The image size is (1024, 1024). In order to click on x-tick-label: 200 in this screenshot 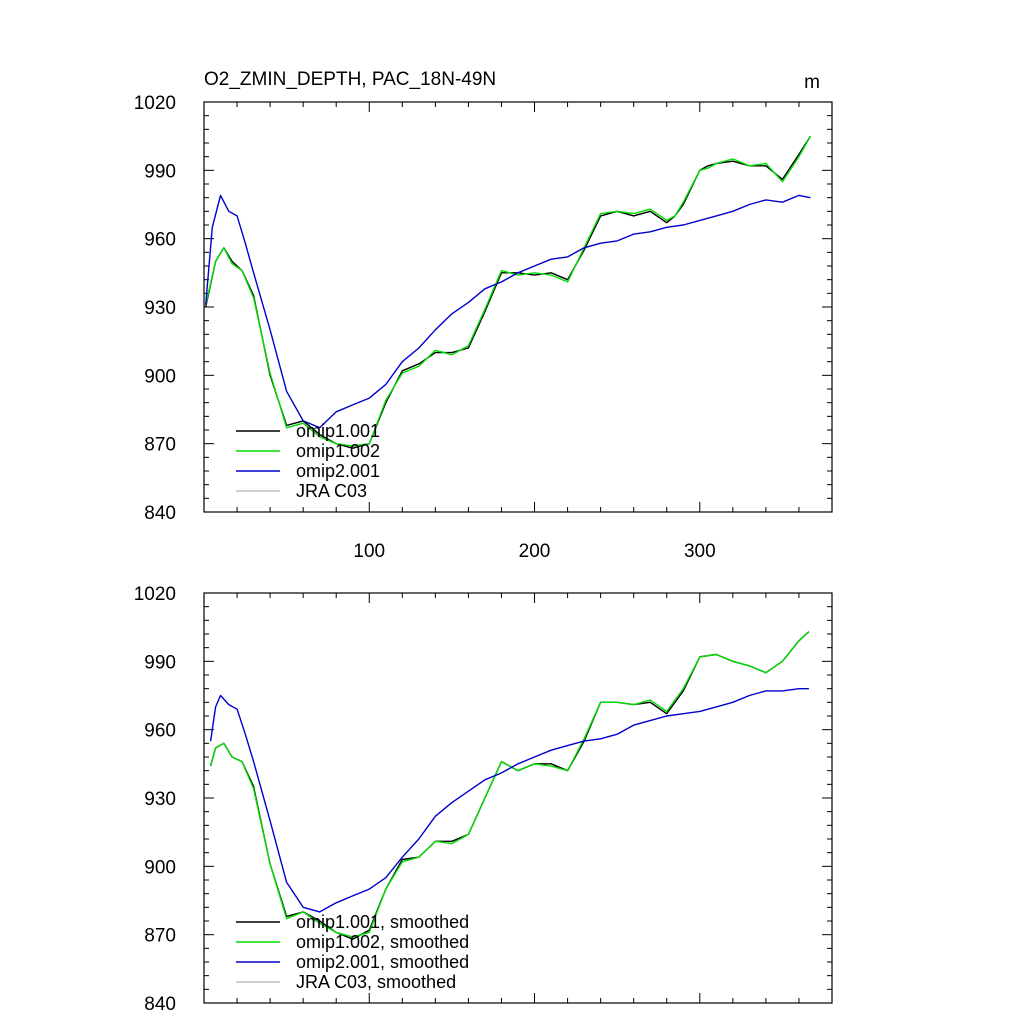, I will do `click(535, 551)`.